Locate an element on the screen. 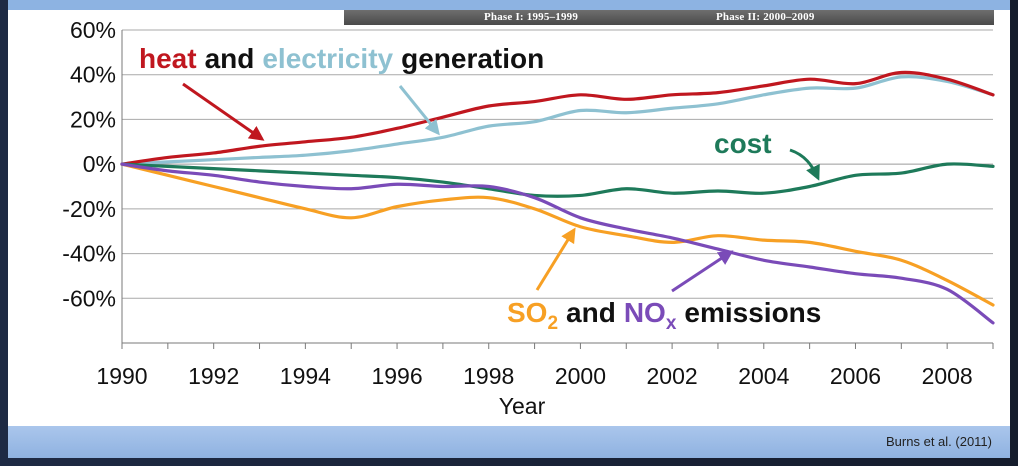 The height and width of the screenshot is (466, 1018). arrow-cost is located at coordinates (804, 164).